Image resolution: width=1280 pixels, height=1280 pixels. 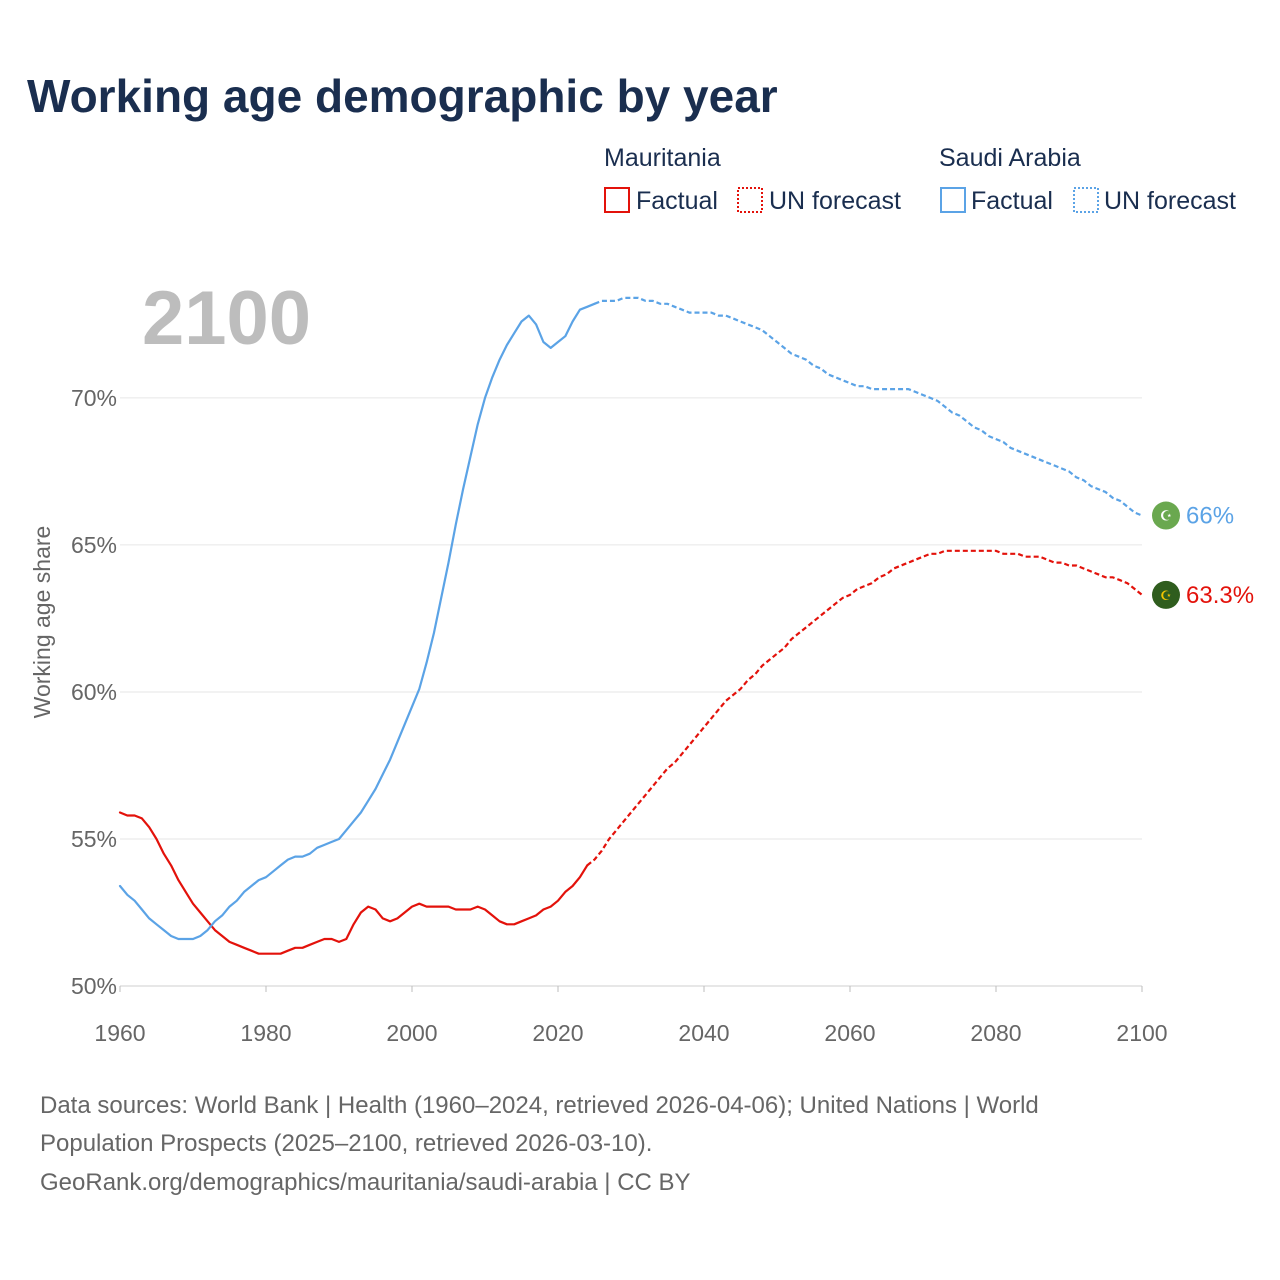 I want to click on y-tick-label: 55%, so click(x=94, y=839).